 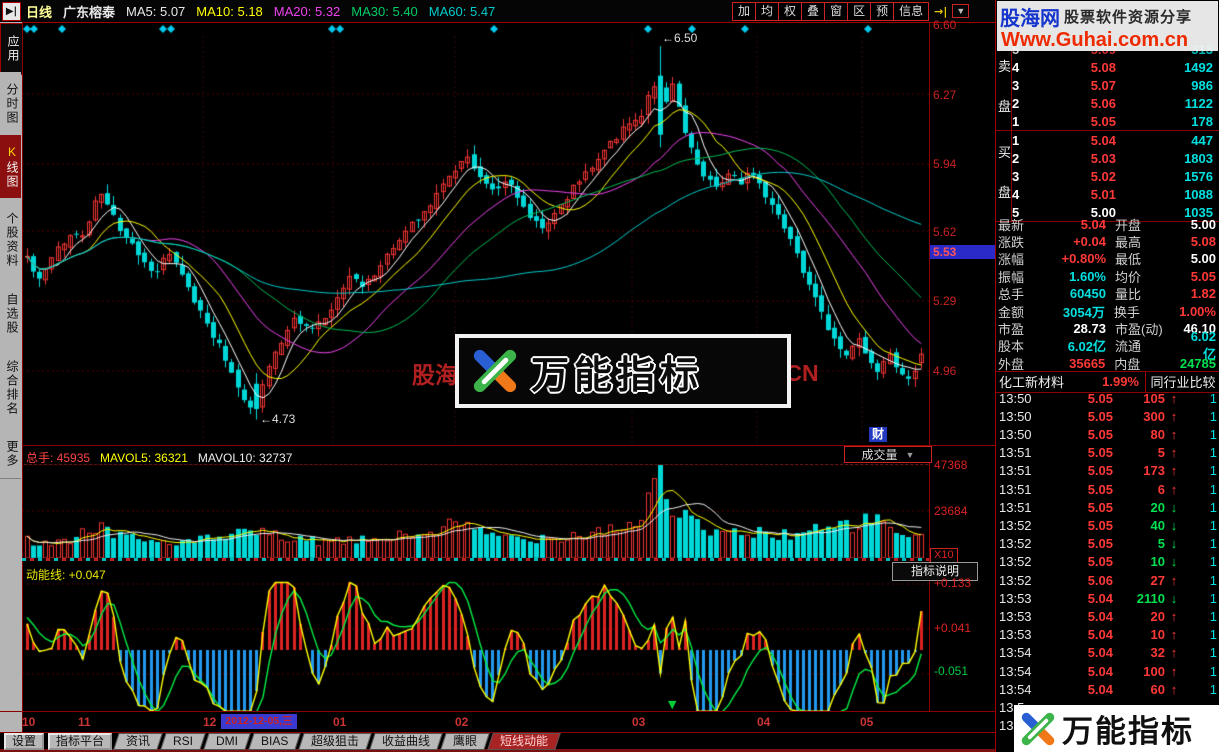 I want to click on stat-label: 换手, so click(x=1126, y=312).